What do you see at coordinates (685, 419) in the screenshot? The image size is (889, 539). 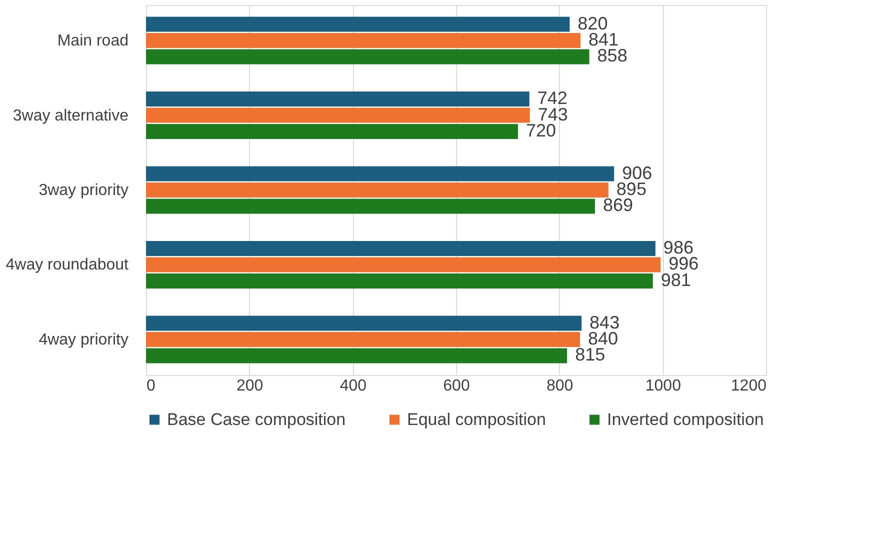 I see `legend-label: Inverted composition` at bounding box center [685, 419].